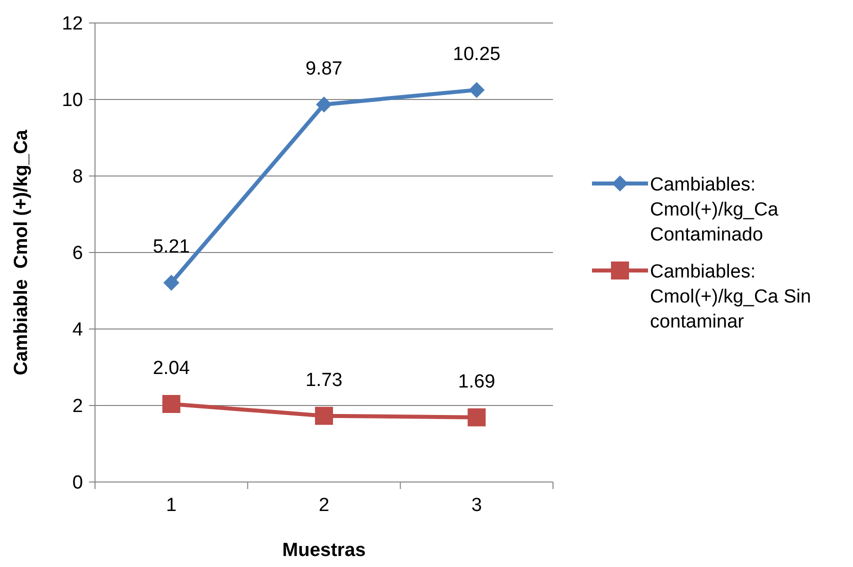 The width and height of the screenshot is (853, 567). What do you see at coordinates (72, 24) in the screenshot?
I see `y-tick-label: 12` at bounding box center [72, 24].